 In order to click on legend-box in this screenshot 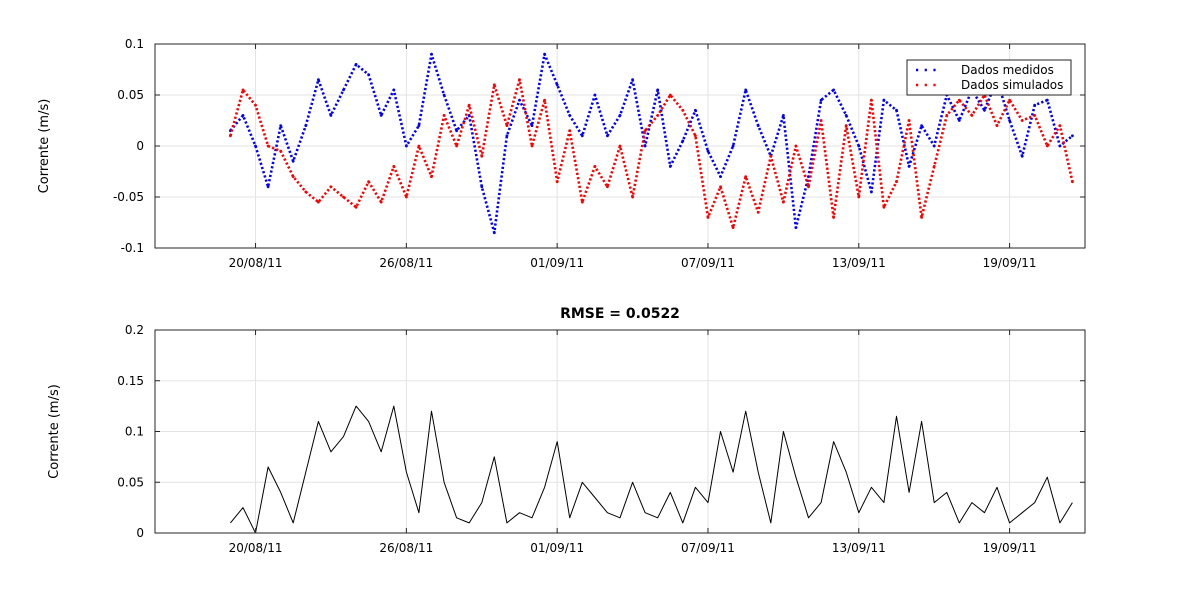, I will do `click(989, 77)`.